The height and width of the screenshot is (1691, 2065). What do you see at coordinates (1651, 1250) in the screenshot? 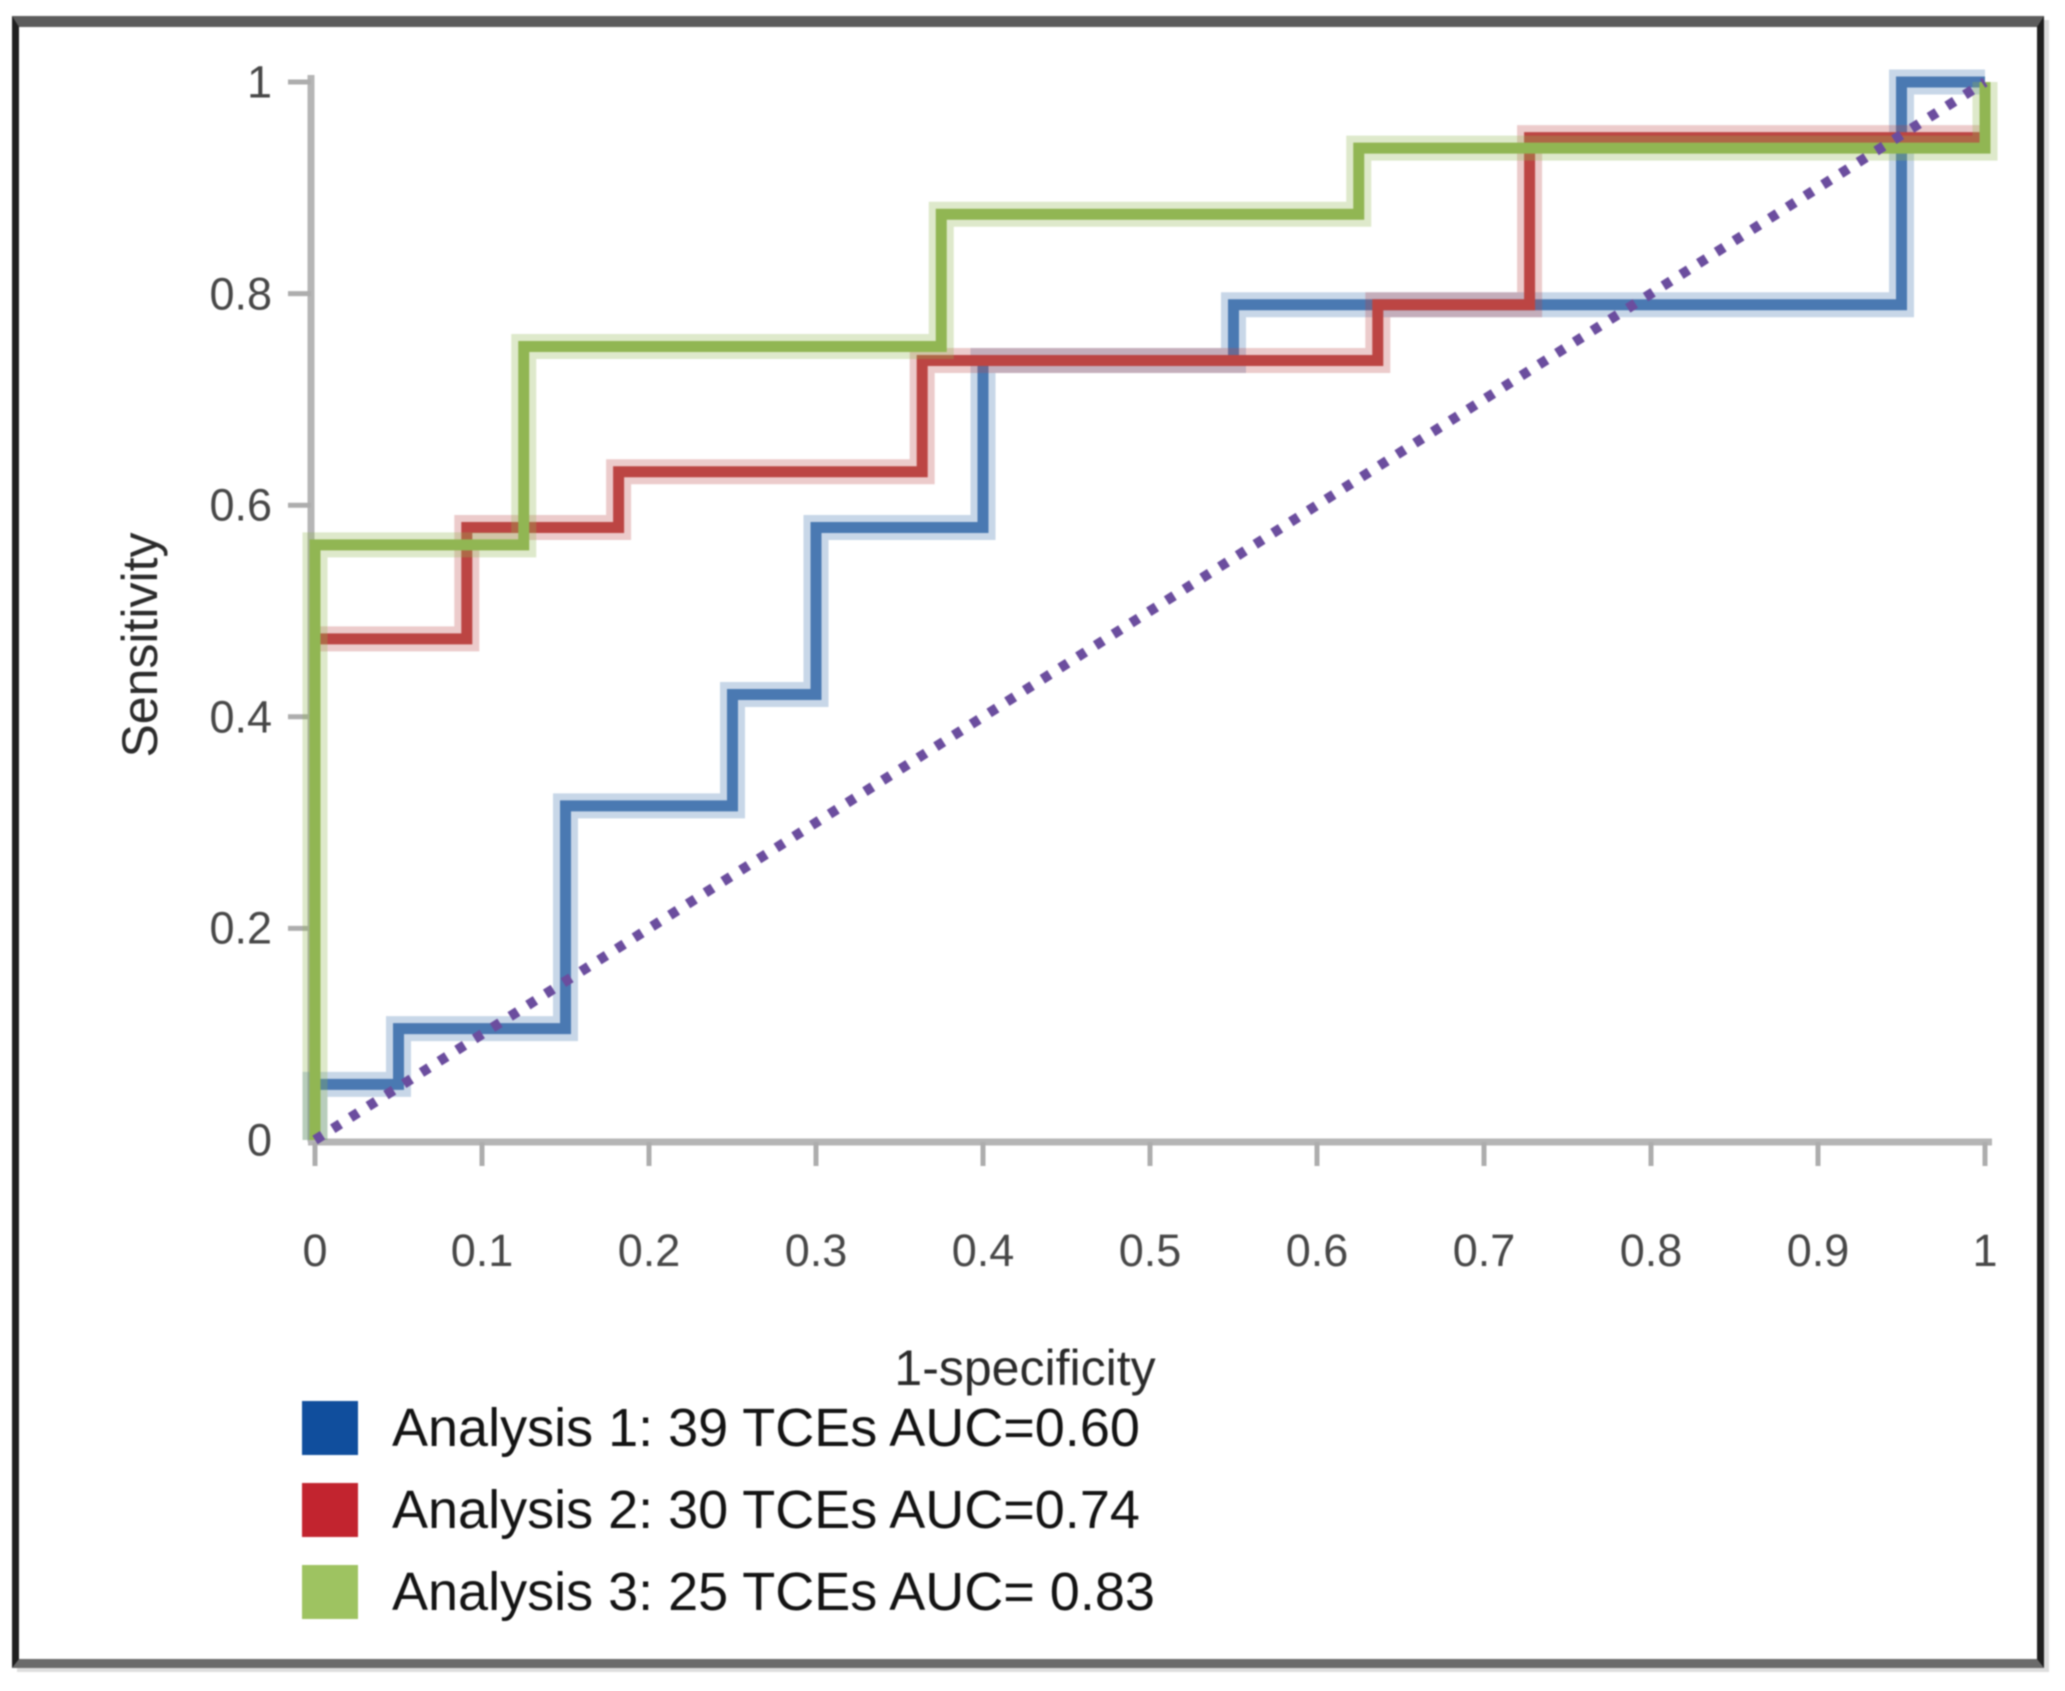
I see `x-tick-label: 0.8` at bounding box center [1651, 1250].